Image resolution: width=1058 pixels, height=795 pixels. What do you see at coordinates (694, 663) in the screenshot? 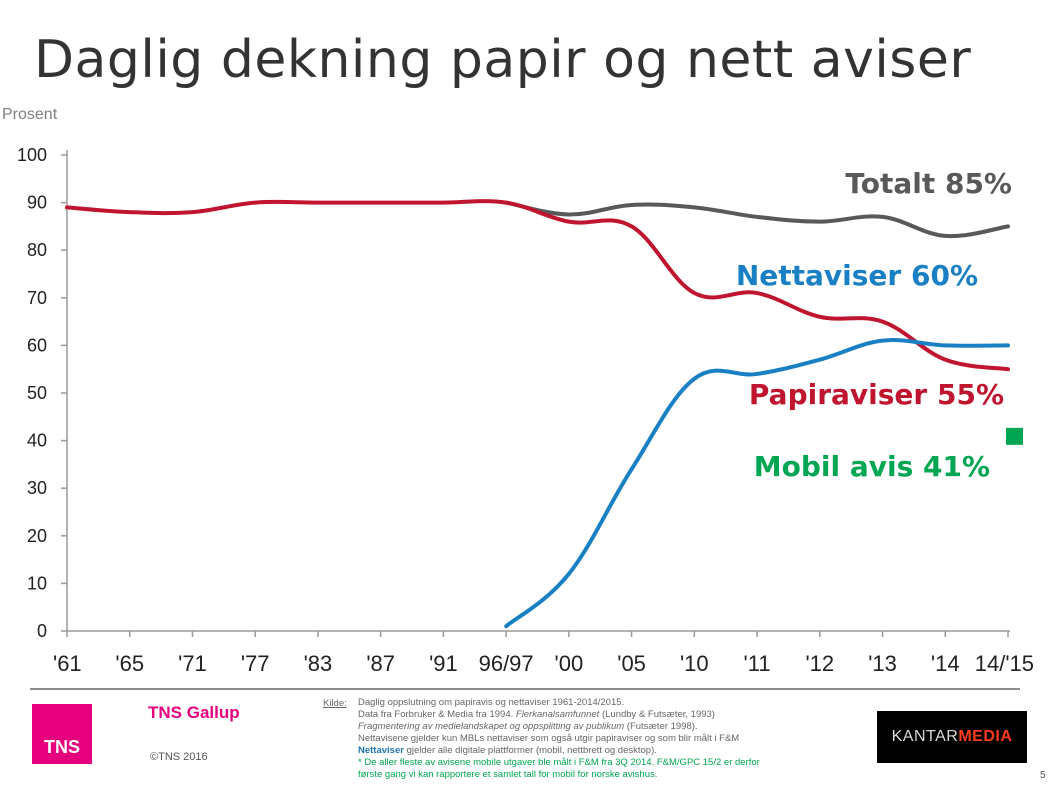
I see `x-tick-label: '10` at bounding box center [694, 663].